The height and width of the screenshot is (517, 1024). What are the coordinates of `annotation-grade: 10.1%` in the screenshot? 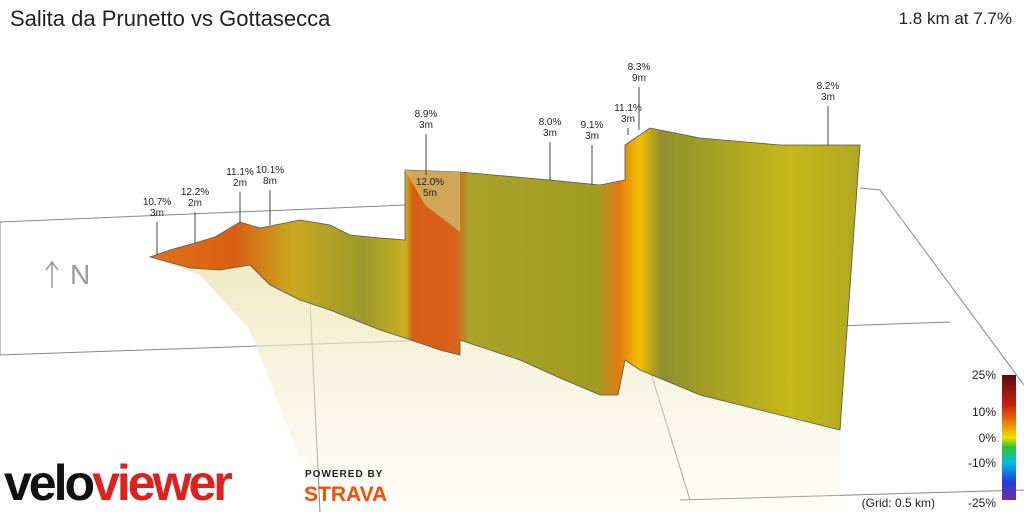 It's located at (270, 170).